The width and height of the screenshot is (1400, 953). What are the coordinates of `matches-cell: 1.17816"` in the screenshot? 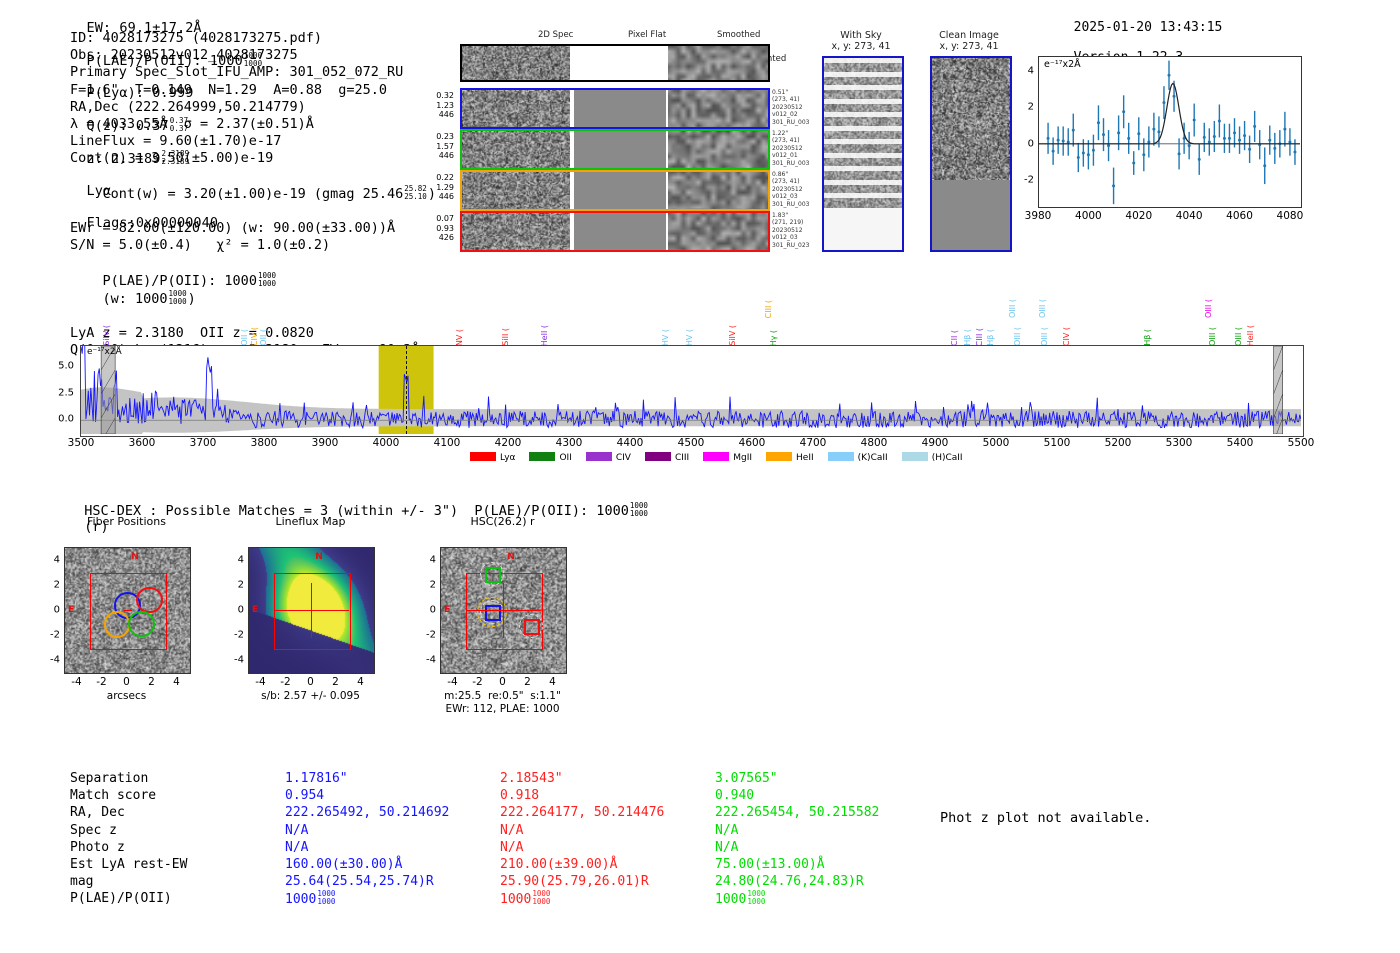 It's located at (316, 778).